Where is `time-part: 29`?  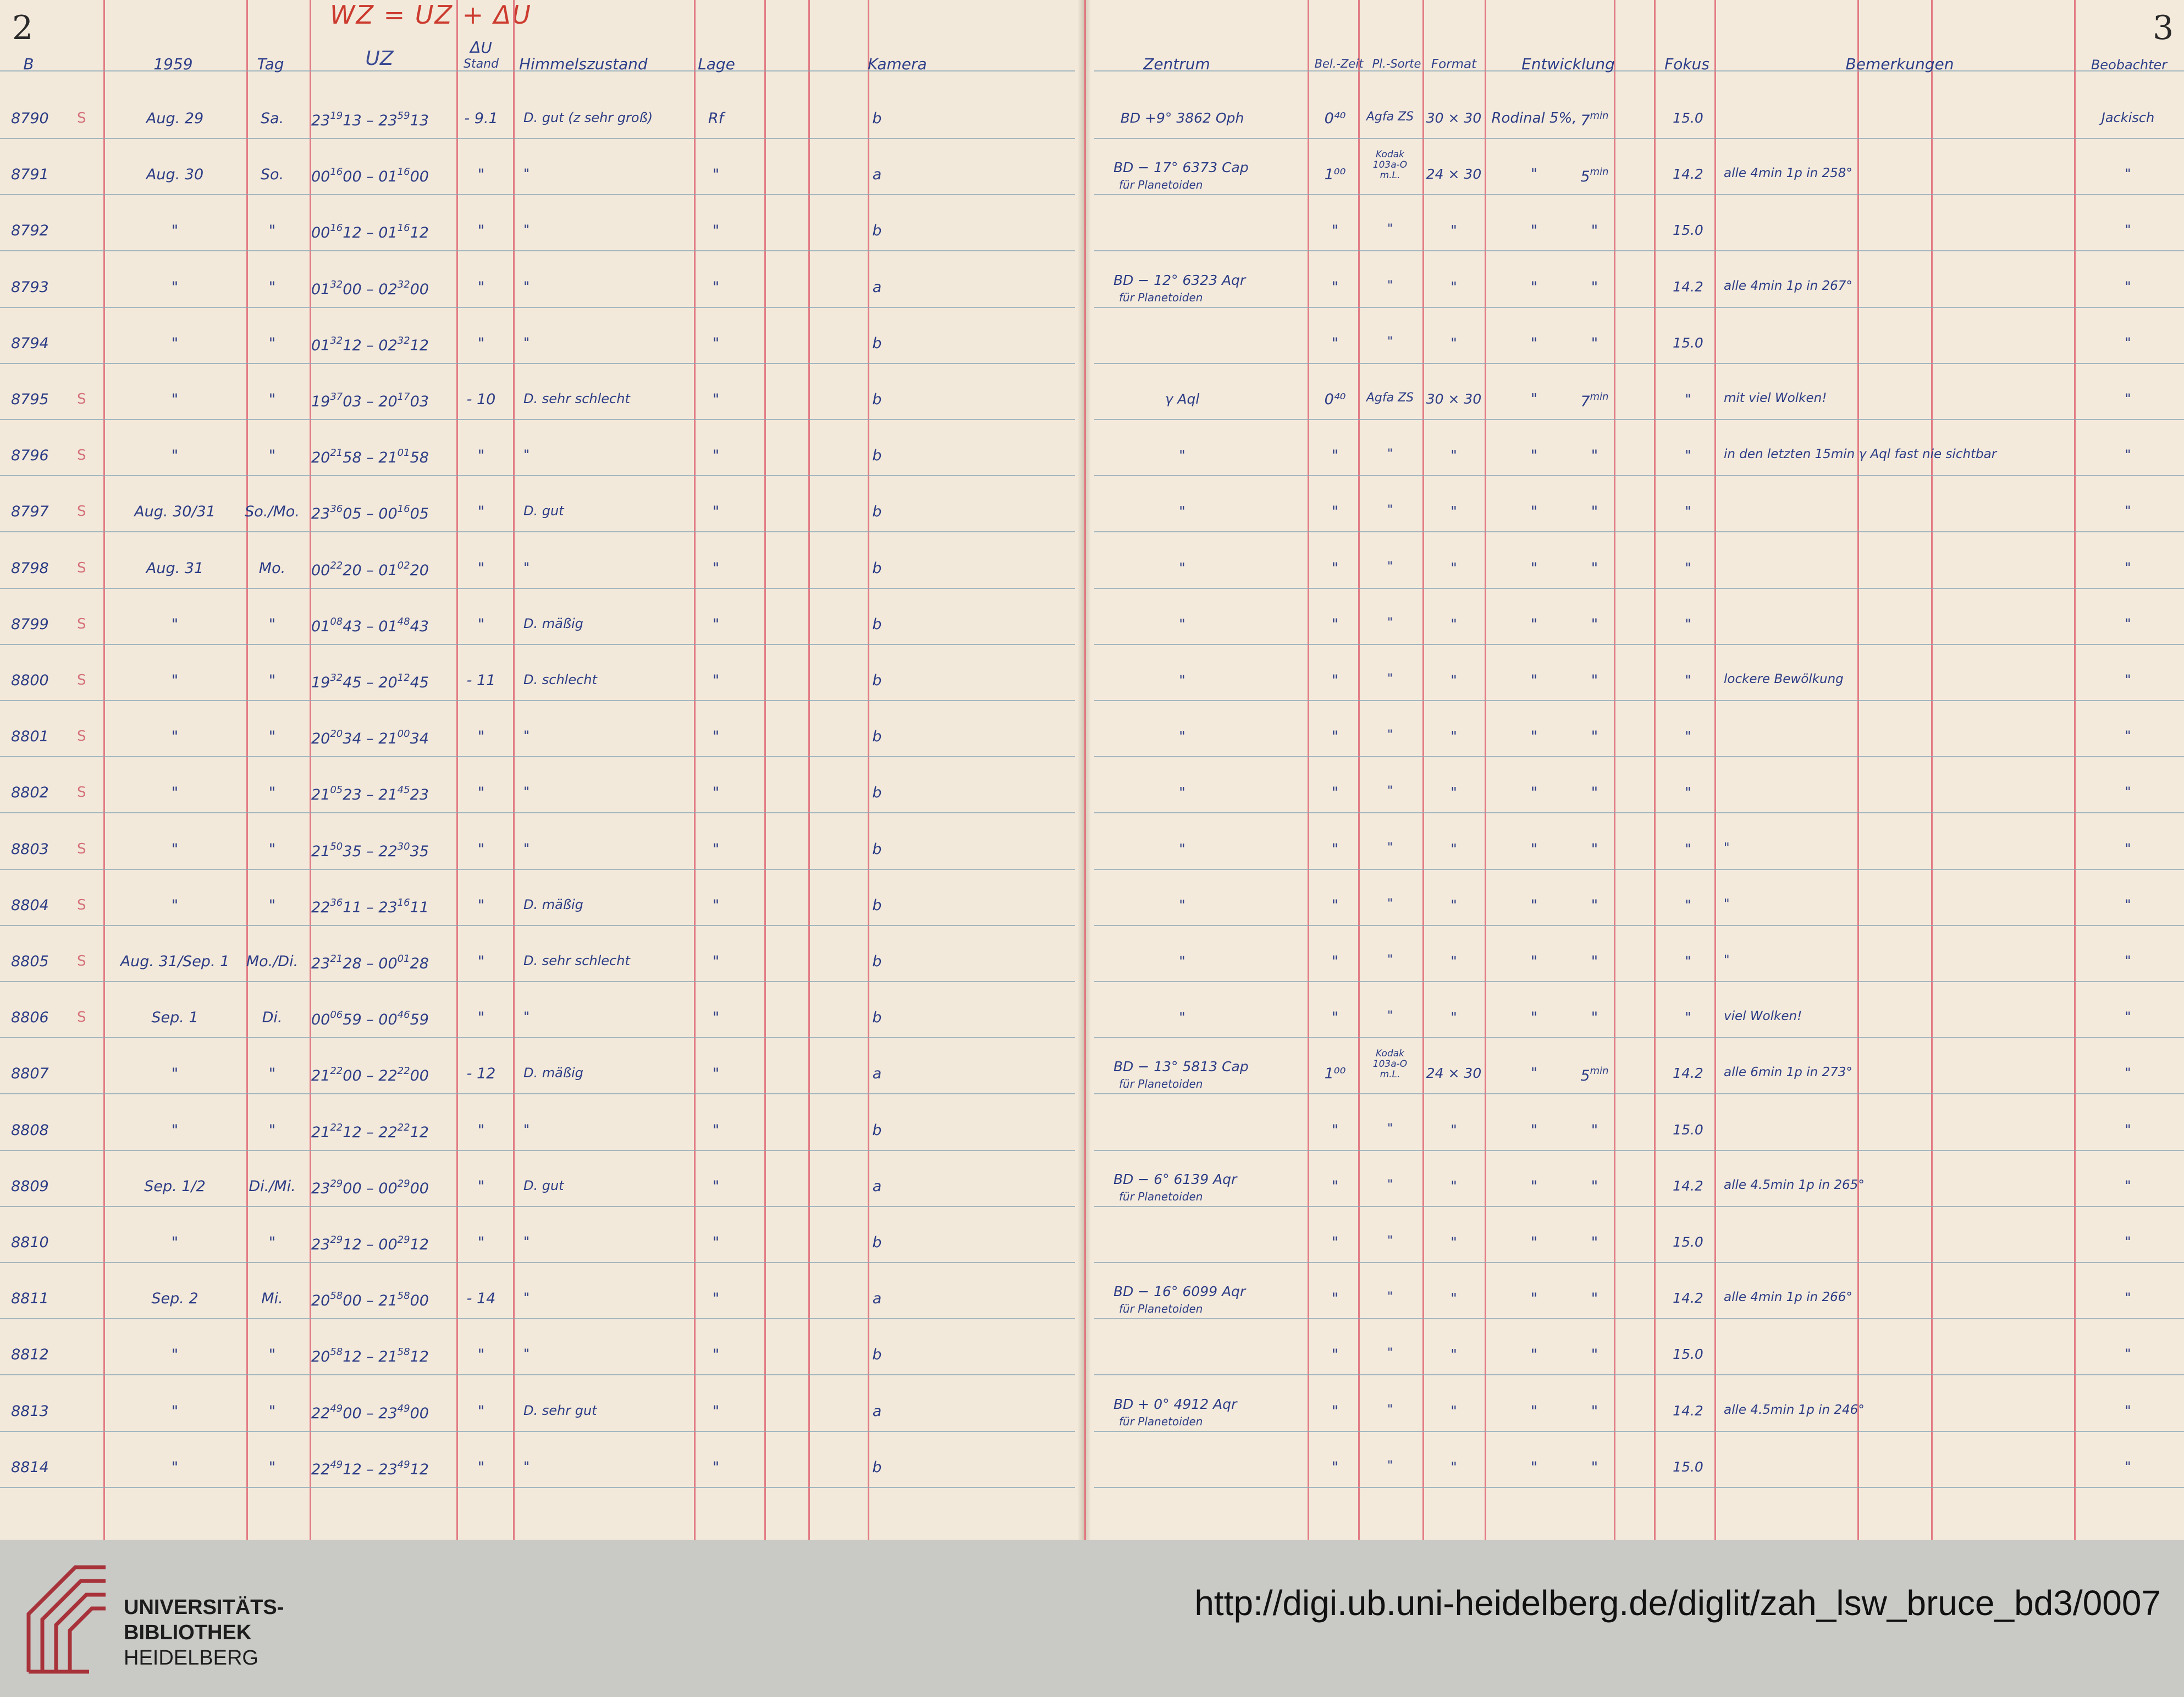
time-part: 29 is located at coordinates (403, 1183).